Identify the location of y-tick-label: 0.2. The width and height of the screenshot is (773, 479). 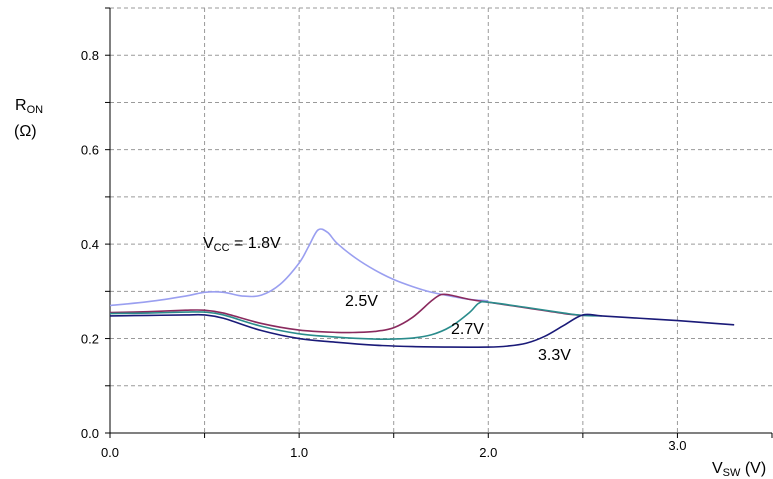
(90, 339).